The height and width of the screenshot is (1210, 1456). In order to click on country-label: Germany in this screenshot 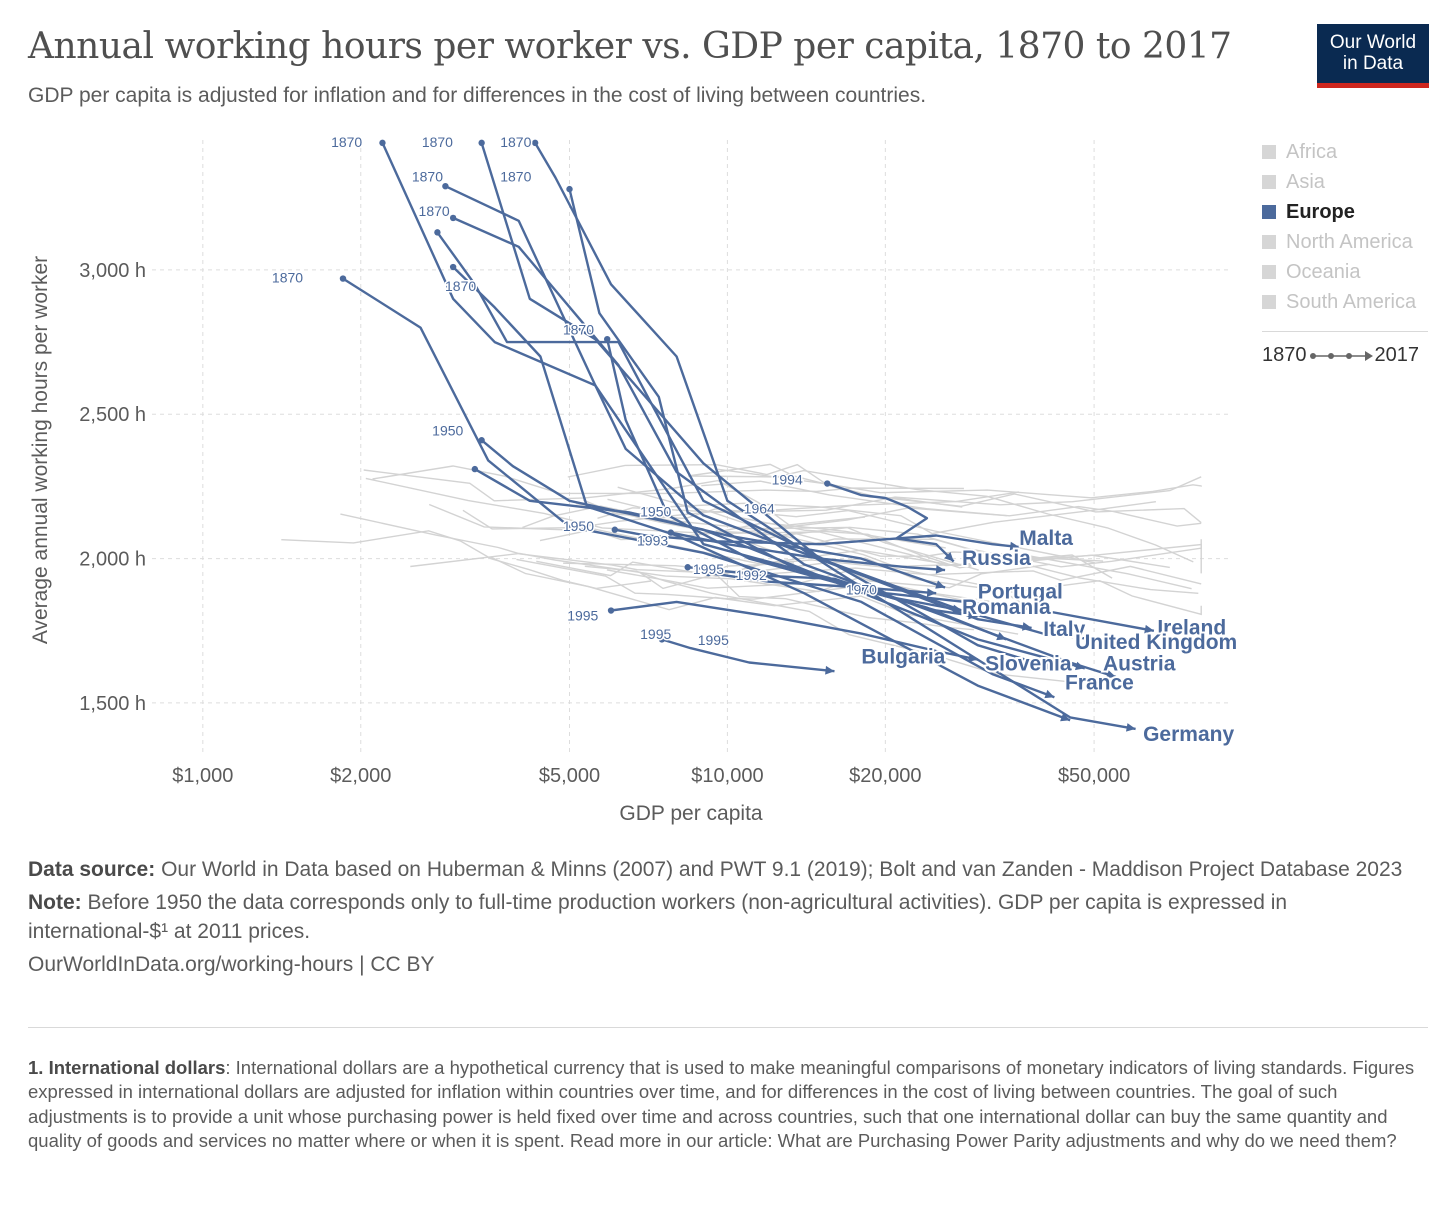, I will do `click(1188, 734)`.